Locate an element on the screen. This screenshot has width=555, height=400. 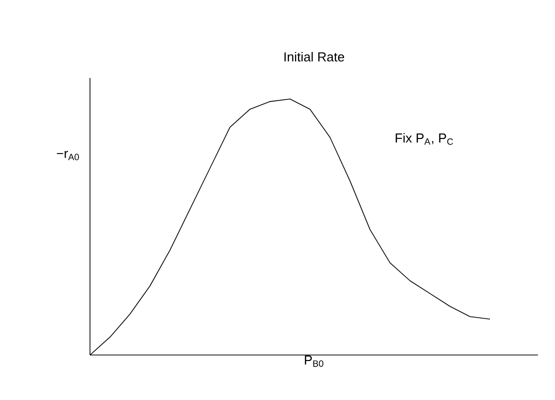
chart-title: Initial Rate is located at coordinates (314, 57).